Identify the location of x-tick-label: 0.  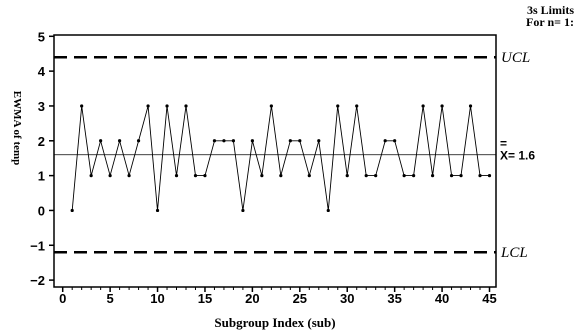
(62, 298).